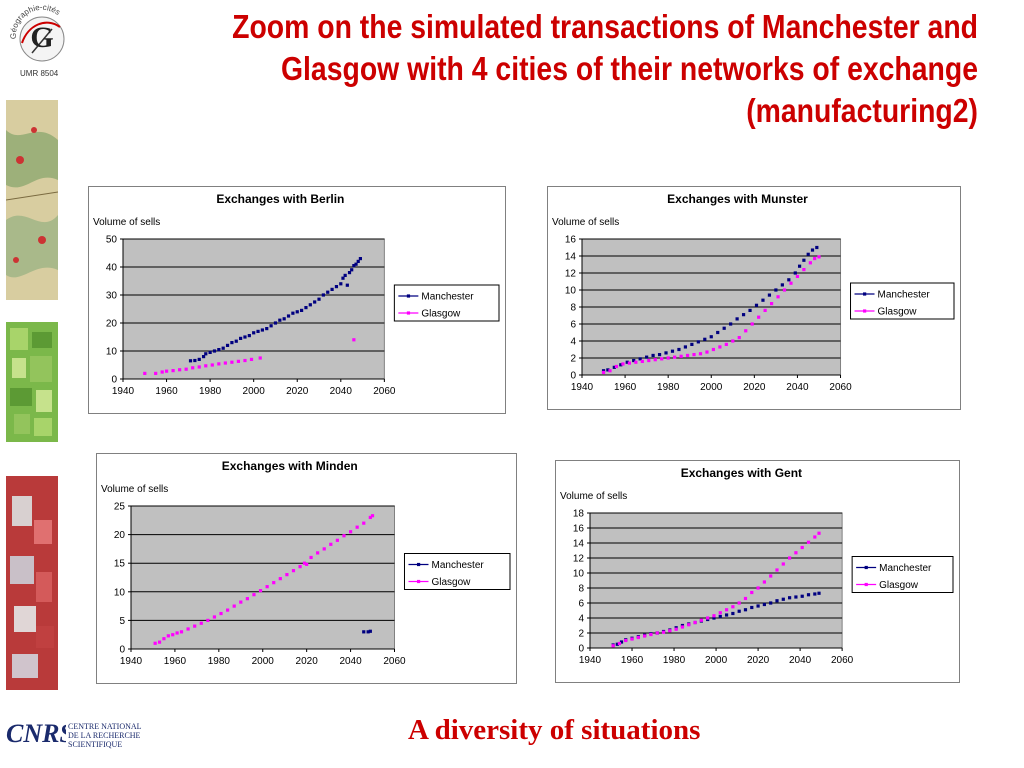 This screenshot has width=1024, height=768. Describe the element at coordinates (581, 589) in the screenshot. I see `y-tick-label: 8` at that location.